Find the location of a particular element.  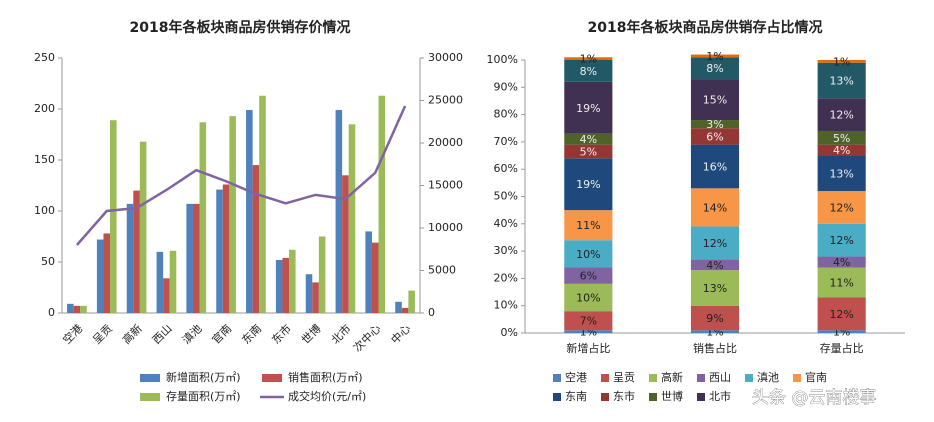

legend-label: 销售面积(万㎡) is located at coordinates (325, 377).